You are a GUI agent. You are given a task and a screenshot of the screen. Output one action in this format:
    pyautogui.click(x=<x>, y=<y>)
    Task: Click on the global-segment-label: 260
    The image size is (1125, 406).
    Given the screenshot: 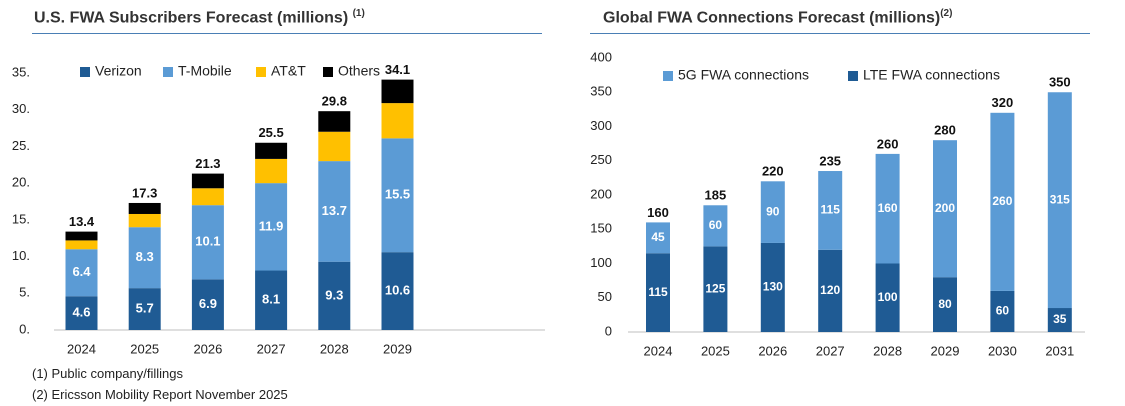 What is the action you would take?
    pyautogui.click(x=1002, y=201)
    